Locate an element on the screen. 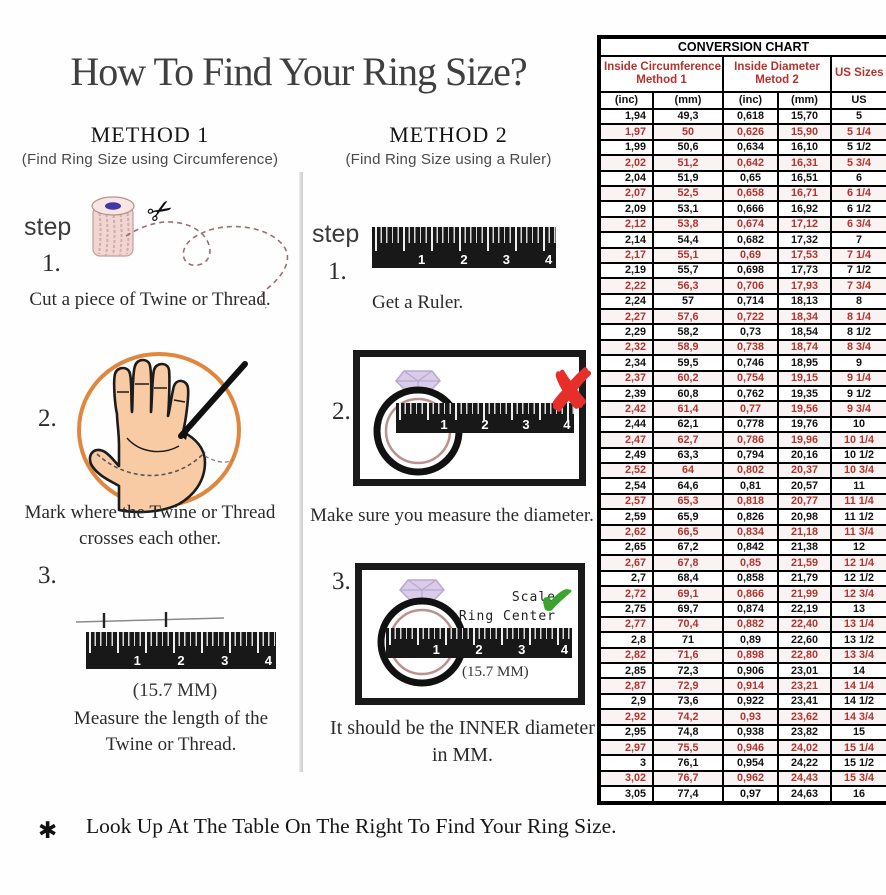  table-row: 2,39 60,8 0,762 19,35 9 1/2 is located at coordinates (742, 394).